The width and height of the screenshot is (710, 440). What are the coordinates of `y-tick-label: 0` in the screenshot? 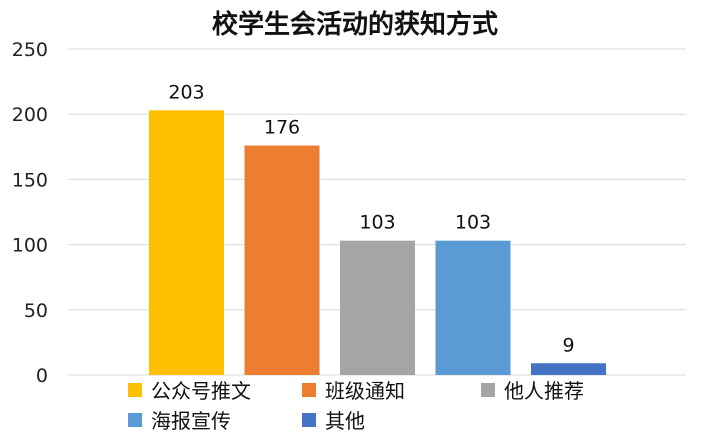 It's located at (42, 376).